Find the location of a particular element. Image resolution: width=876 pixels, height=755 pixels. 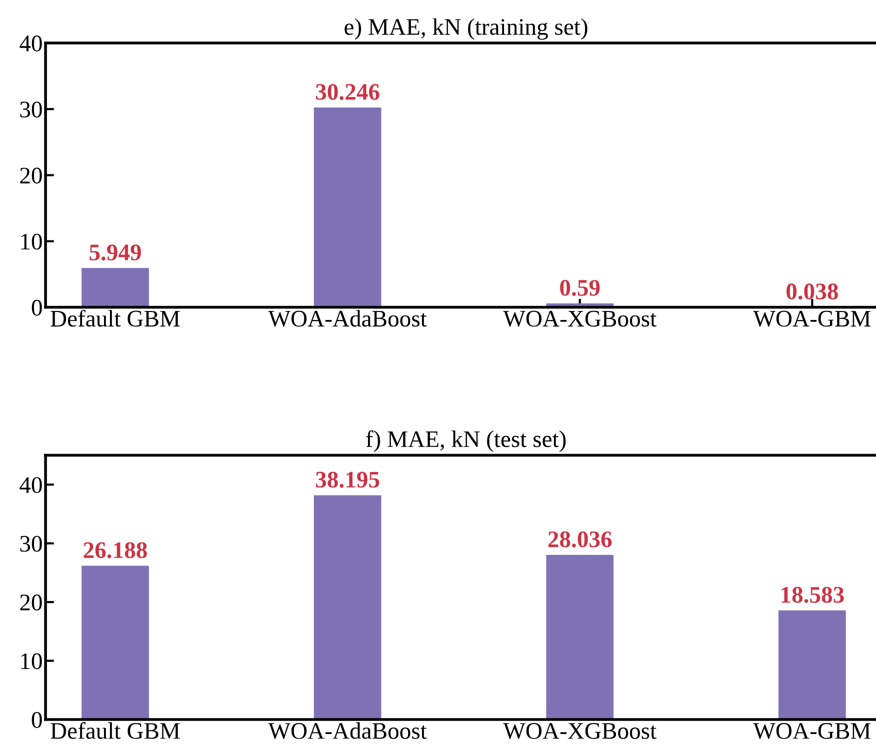

chart-title: f) MAE, kN (test set) is located at coordinates (466, 441).